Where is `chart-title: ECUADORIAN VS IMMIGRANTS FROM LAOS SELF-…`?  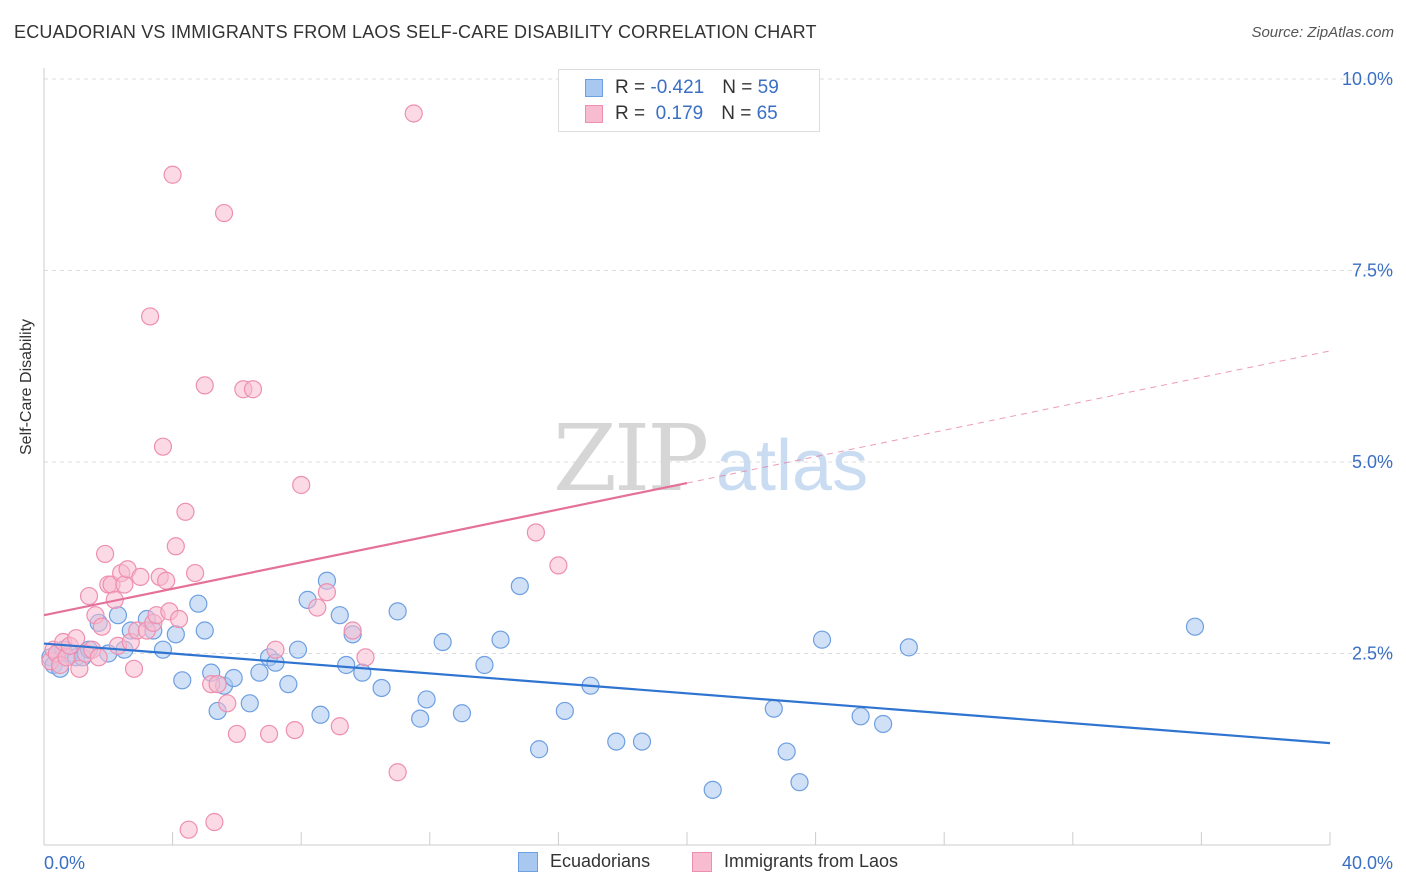
chart-title: ECUADORIAN VS IMMIGRANTS FROM LAOS SELF-… is located at coordinates (415, 32).